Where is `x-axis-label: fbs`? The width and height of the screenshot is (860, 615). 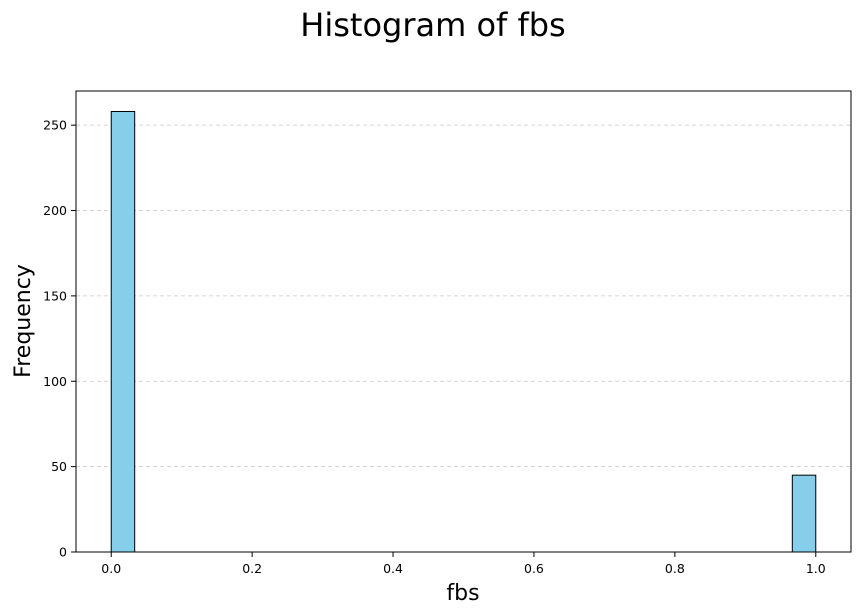
x-axis-label: fbs is located at coordinates (462, 593).